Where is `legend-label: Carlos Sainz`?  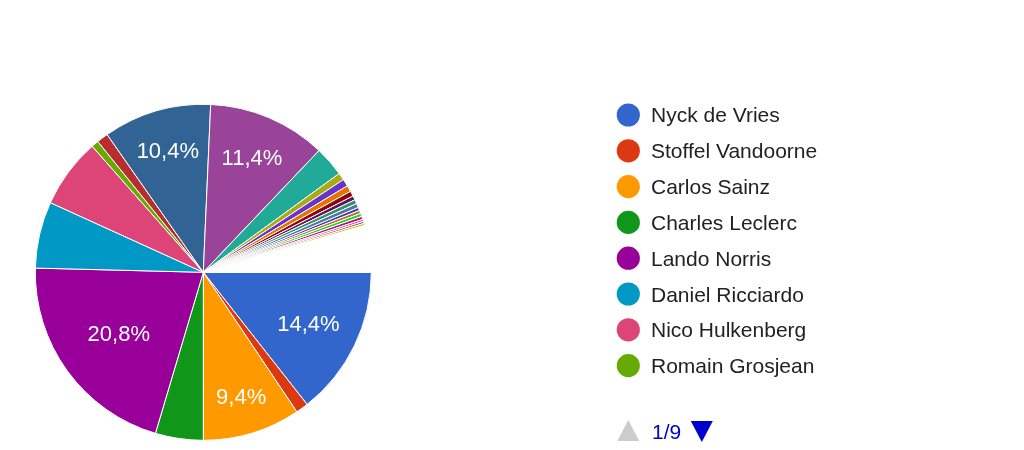 legend-label: Carlos Sainz is located at coordinates (711, 186).